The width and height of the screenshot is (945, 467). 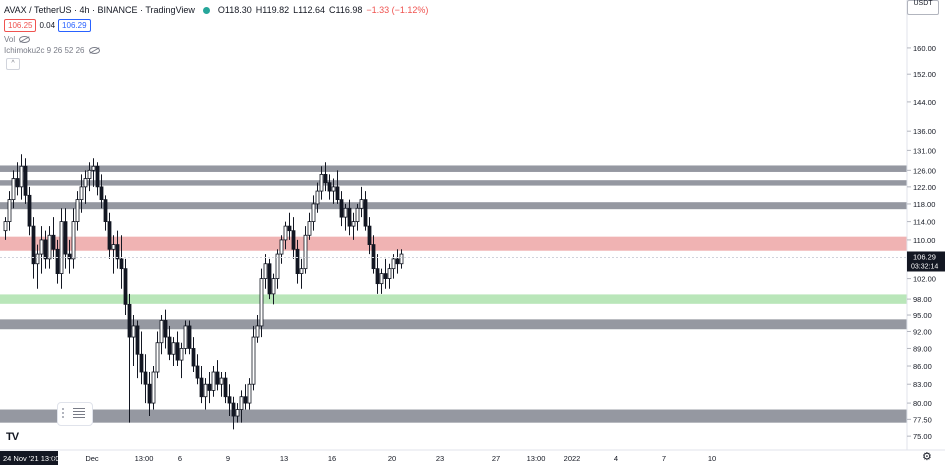 I want to click on sell-price-button: 106.25, so click(x=20, y=25).